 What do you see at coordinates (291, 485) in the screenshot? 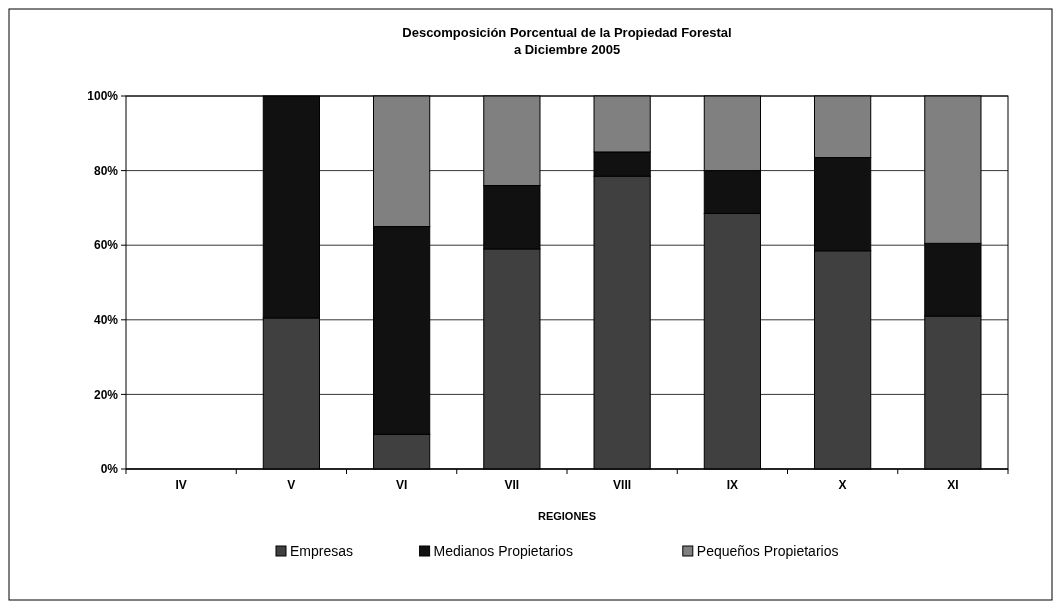
I see `x-tick-label: V` at bounding box center [291, 485].